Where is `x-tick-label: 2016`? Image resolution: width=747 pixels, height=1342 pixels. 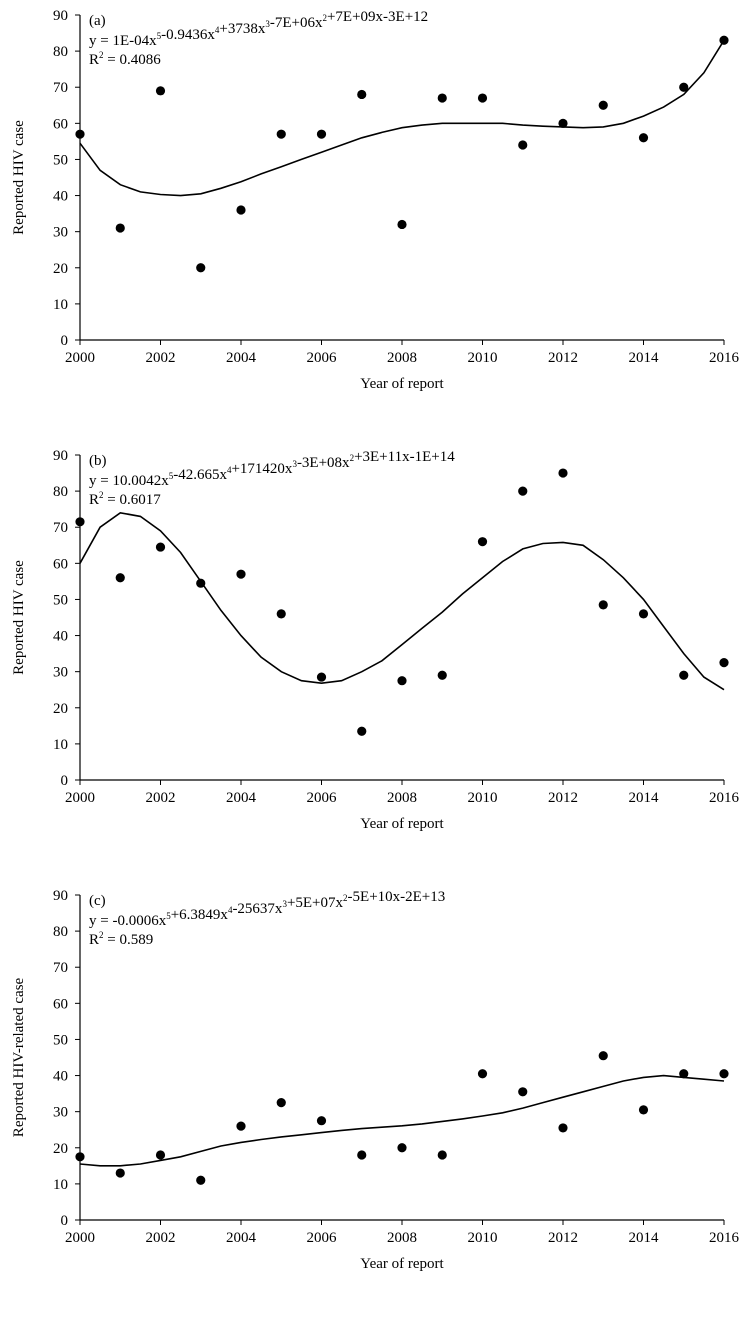 x-tick-label: 2016 is located at coordinates (724, 358).